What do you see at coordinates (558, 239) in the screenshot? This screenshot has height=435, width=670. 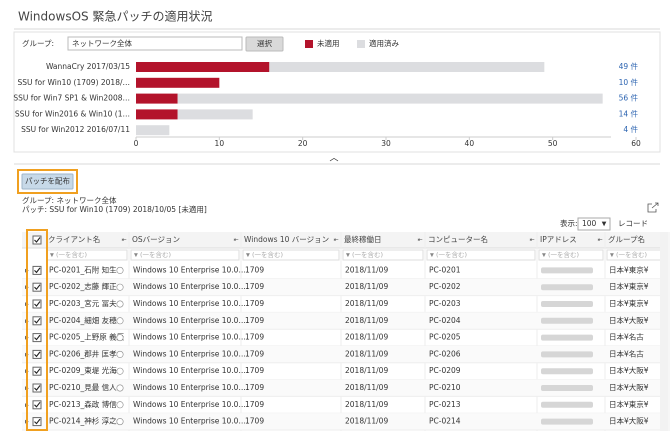 I see `column-header: IPアドレス` at bounding box center [558, 239].